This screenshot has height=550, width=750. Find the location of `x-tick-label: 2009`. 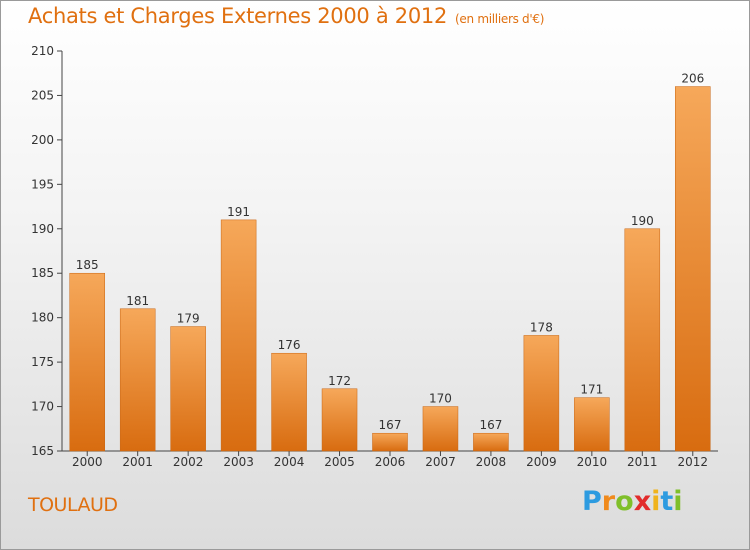

x-tick-label: 2009 is located at coordinates (541, 462).